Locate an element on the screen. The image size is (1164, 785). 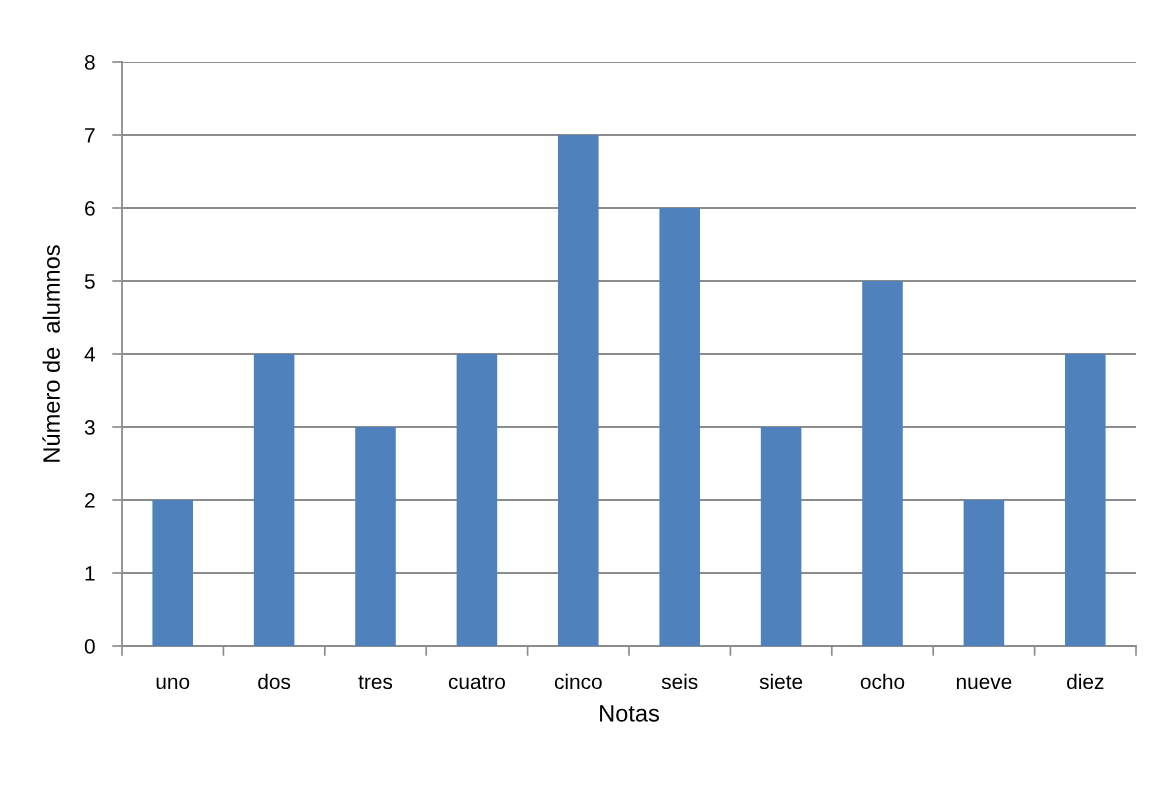
x-tick-label: siete is located at coordinates (781, 681).